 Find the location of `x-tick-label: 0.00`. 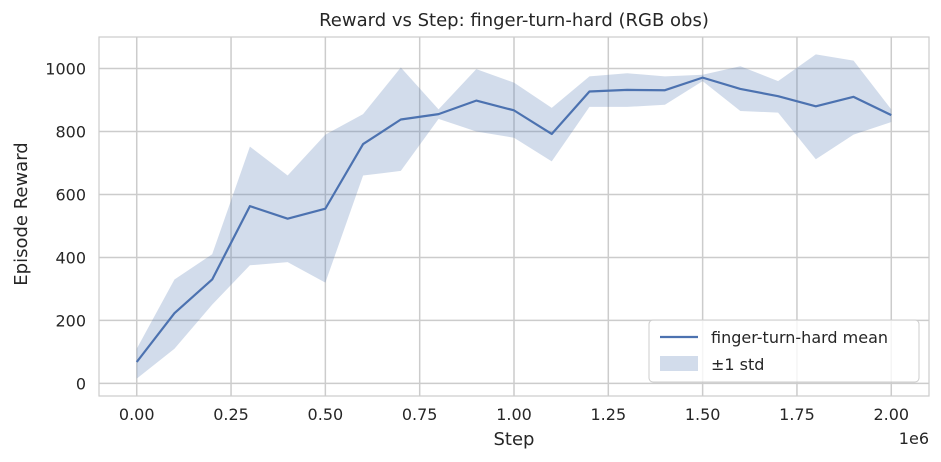

x-tick-label: 0.00 is located at coordinates (137, 414).